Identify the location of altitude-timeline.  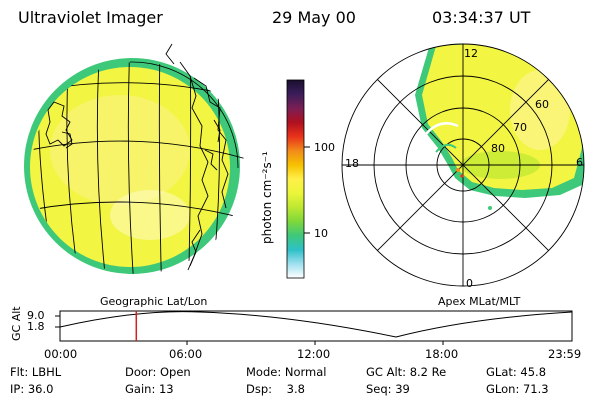
(314, 327).